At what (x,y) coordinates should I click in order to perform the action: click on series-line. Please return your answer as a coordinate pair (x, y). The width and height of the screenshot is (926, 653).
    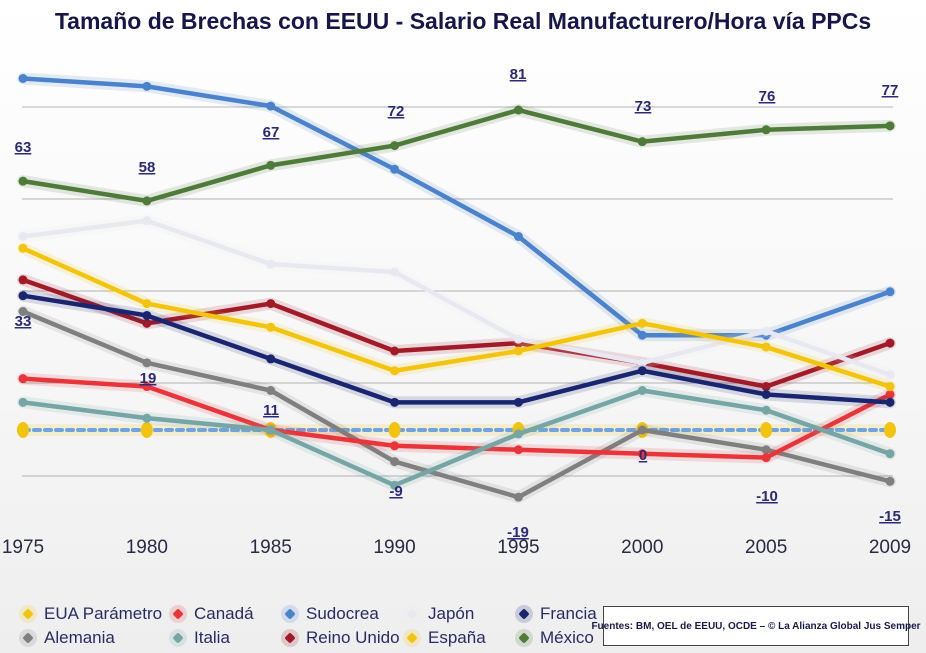
    Looking at the image, I should click on (456, 438).